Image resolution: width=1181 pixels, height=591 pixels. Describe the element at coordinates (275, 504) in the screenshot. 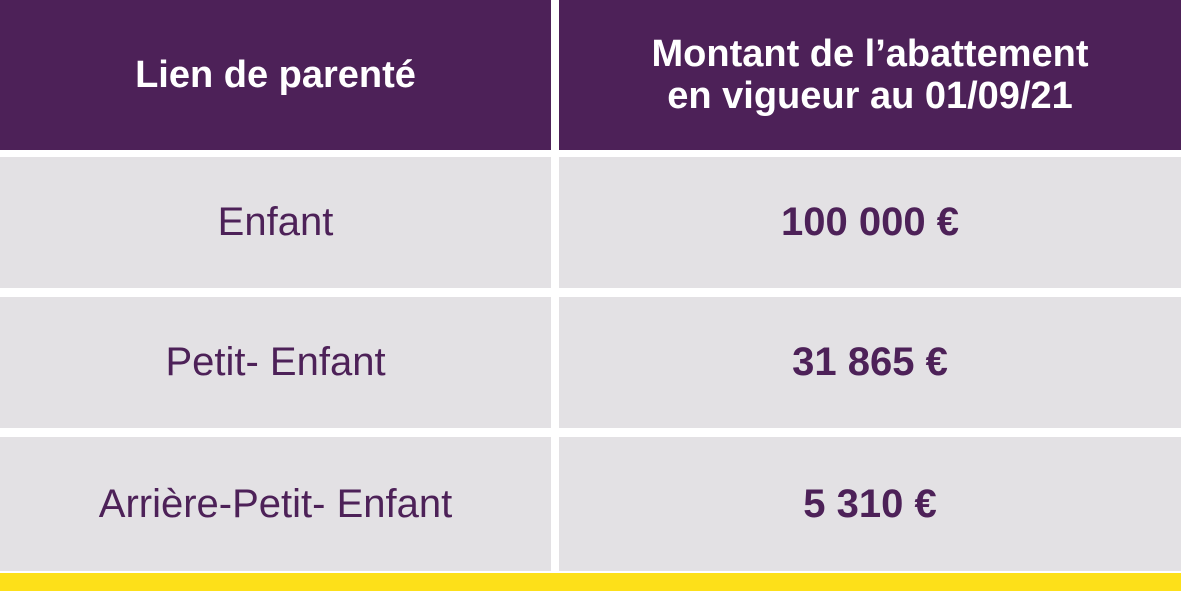

I see `relationship-cell: Arrière-Petit- Enfant` at that location.